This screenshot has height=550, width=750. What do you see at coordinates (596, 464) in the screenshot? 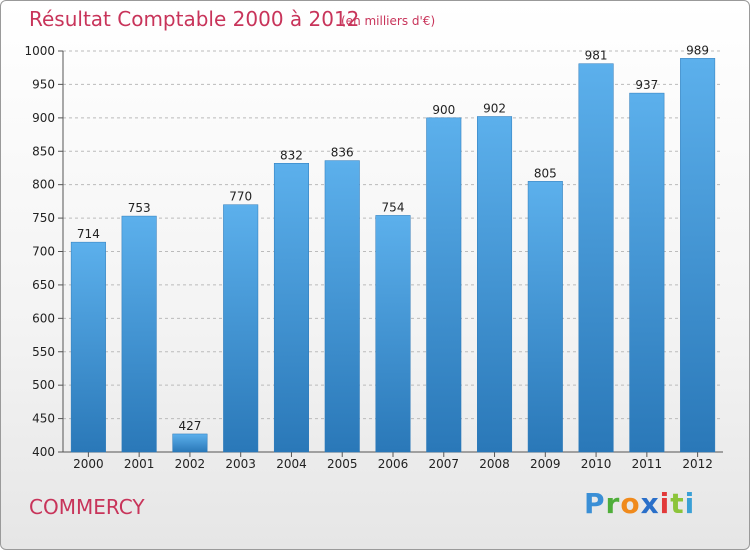
I see `x-tick-label: 2010` at bounding box center [596, 464].